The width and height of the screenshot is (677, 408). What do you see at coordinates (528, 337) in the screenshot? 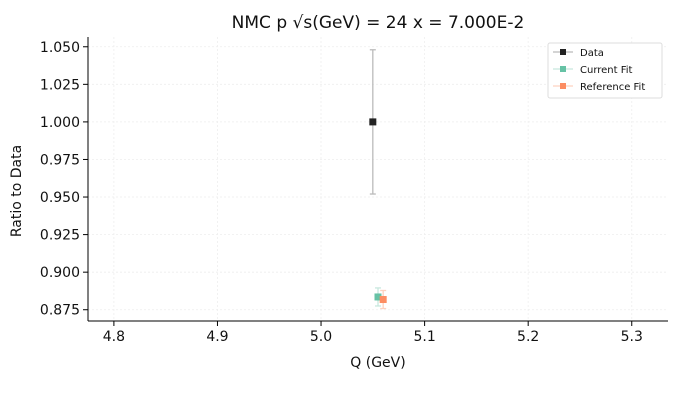
I see `x-tick-label: 5.2` at bounding box center [528, 337].